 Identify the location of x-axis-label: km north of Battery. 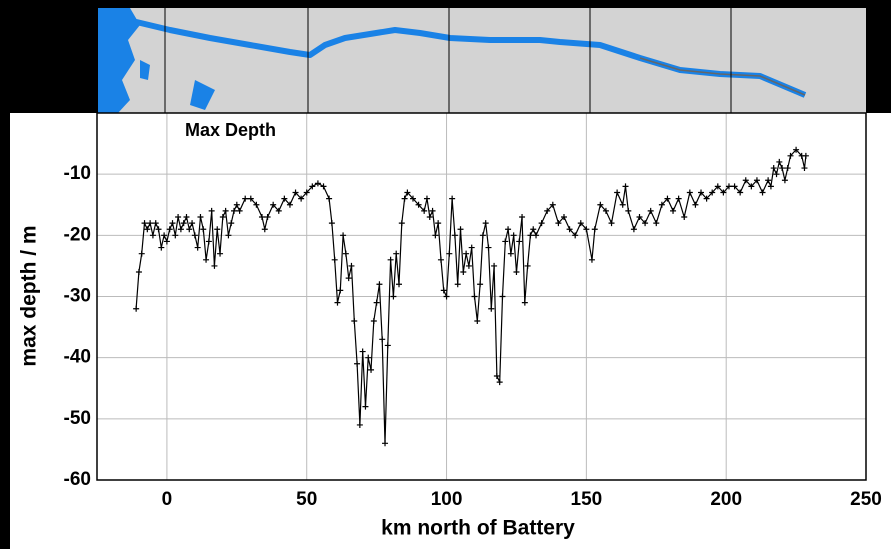
(478, 528).